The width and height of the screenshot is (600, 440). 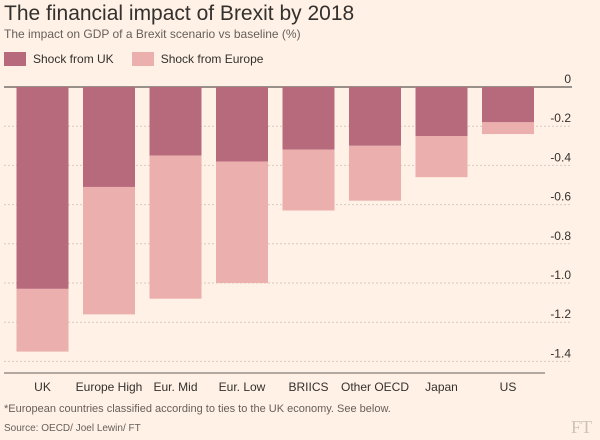 I want to click on ft-logo: FT, so click(x=581, y=427).